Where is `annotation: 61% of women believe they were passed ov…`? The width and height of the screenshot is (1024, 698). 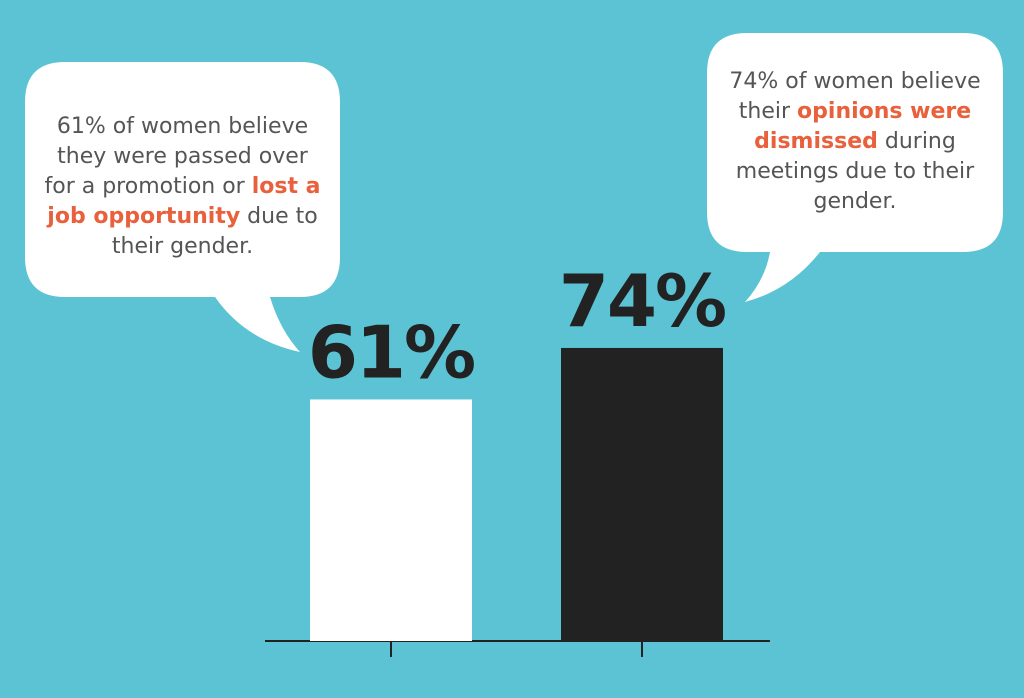
annotation: 61% of women believe they were passed ov… is located at coordinates (182, 187).